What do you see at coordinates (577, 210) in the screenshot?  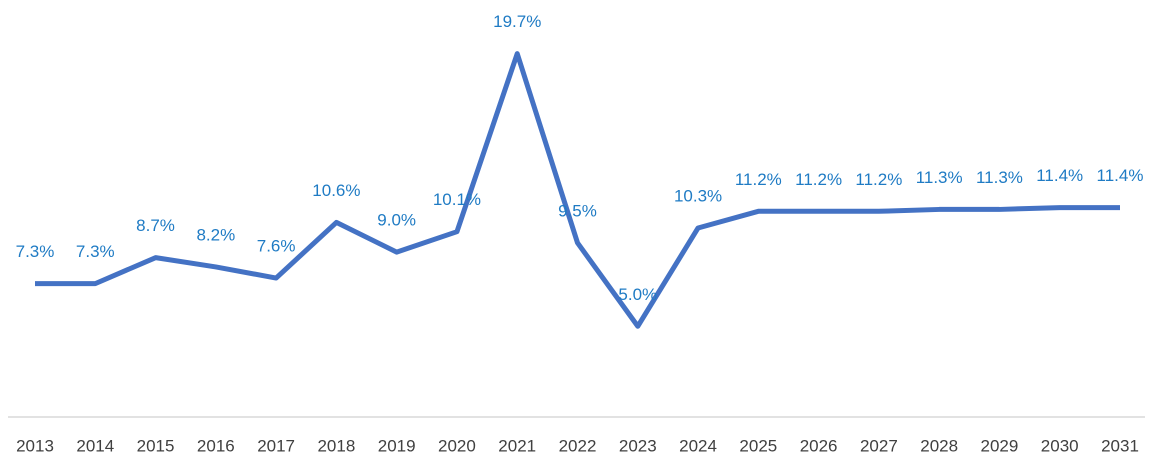 I see `data-label: 9.5%` at bounding box center [577, 210].